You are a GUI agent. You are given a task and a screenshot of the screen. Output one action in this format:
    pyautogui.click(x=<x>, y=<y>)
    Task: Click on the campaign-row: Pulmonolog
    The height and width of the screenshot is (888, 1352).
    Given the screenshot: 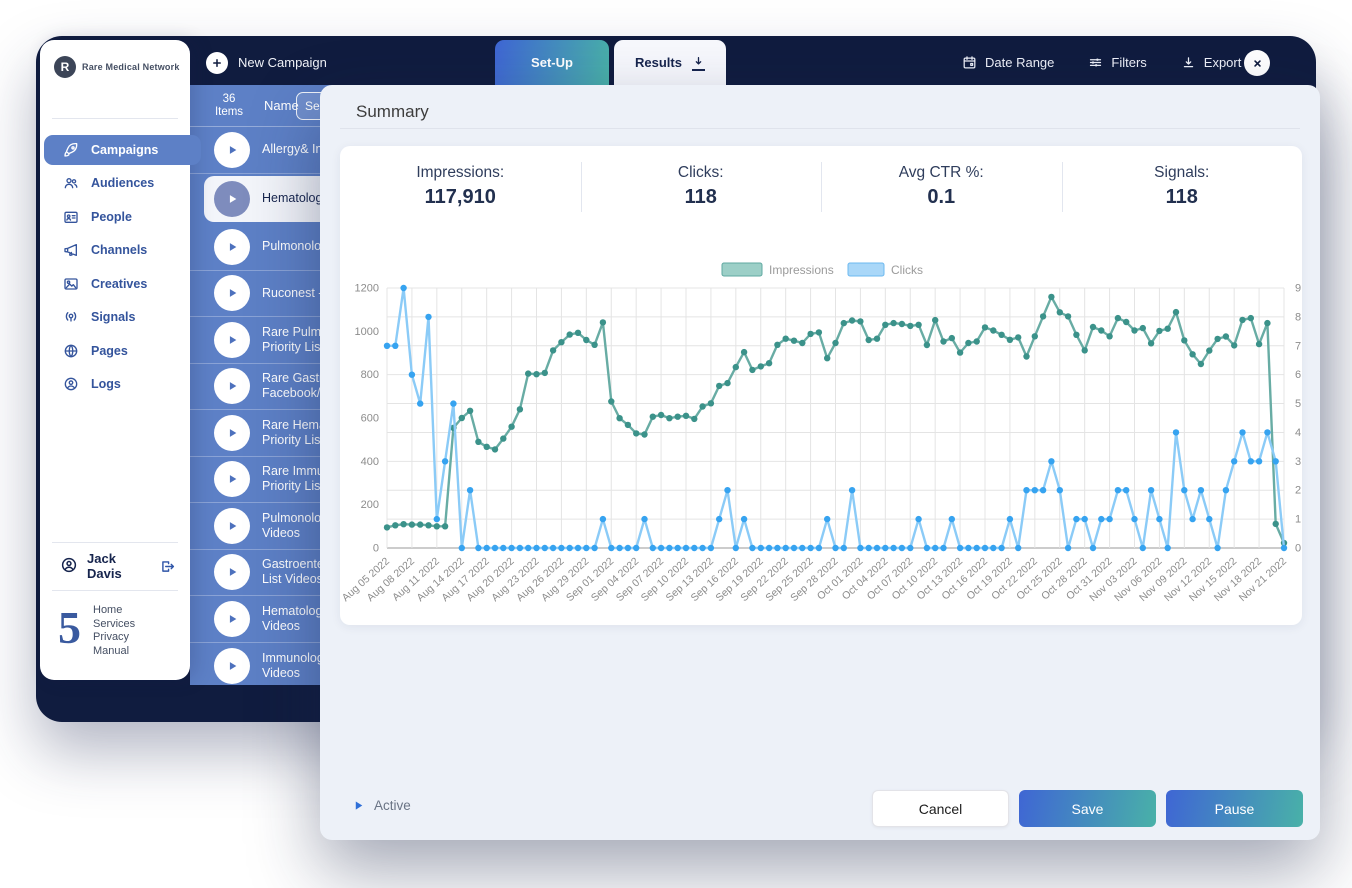 What is the action you would take?
    pyautogui.click(x=315, y=247)
    